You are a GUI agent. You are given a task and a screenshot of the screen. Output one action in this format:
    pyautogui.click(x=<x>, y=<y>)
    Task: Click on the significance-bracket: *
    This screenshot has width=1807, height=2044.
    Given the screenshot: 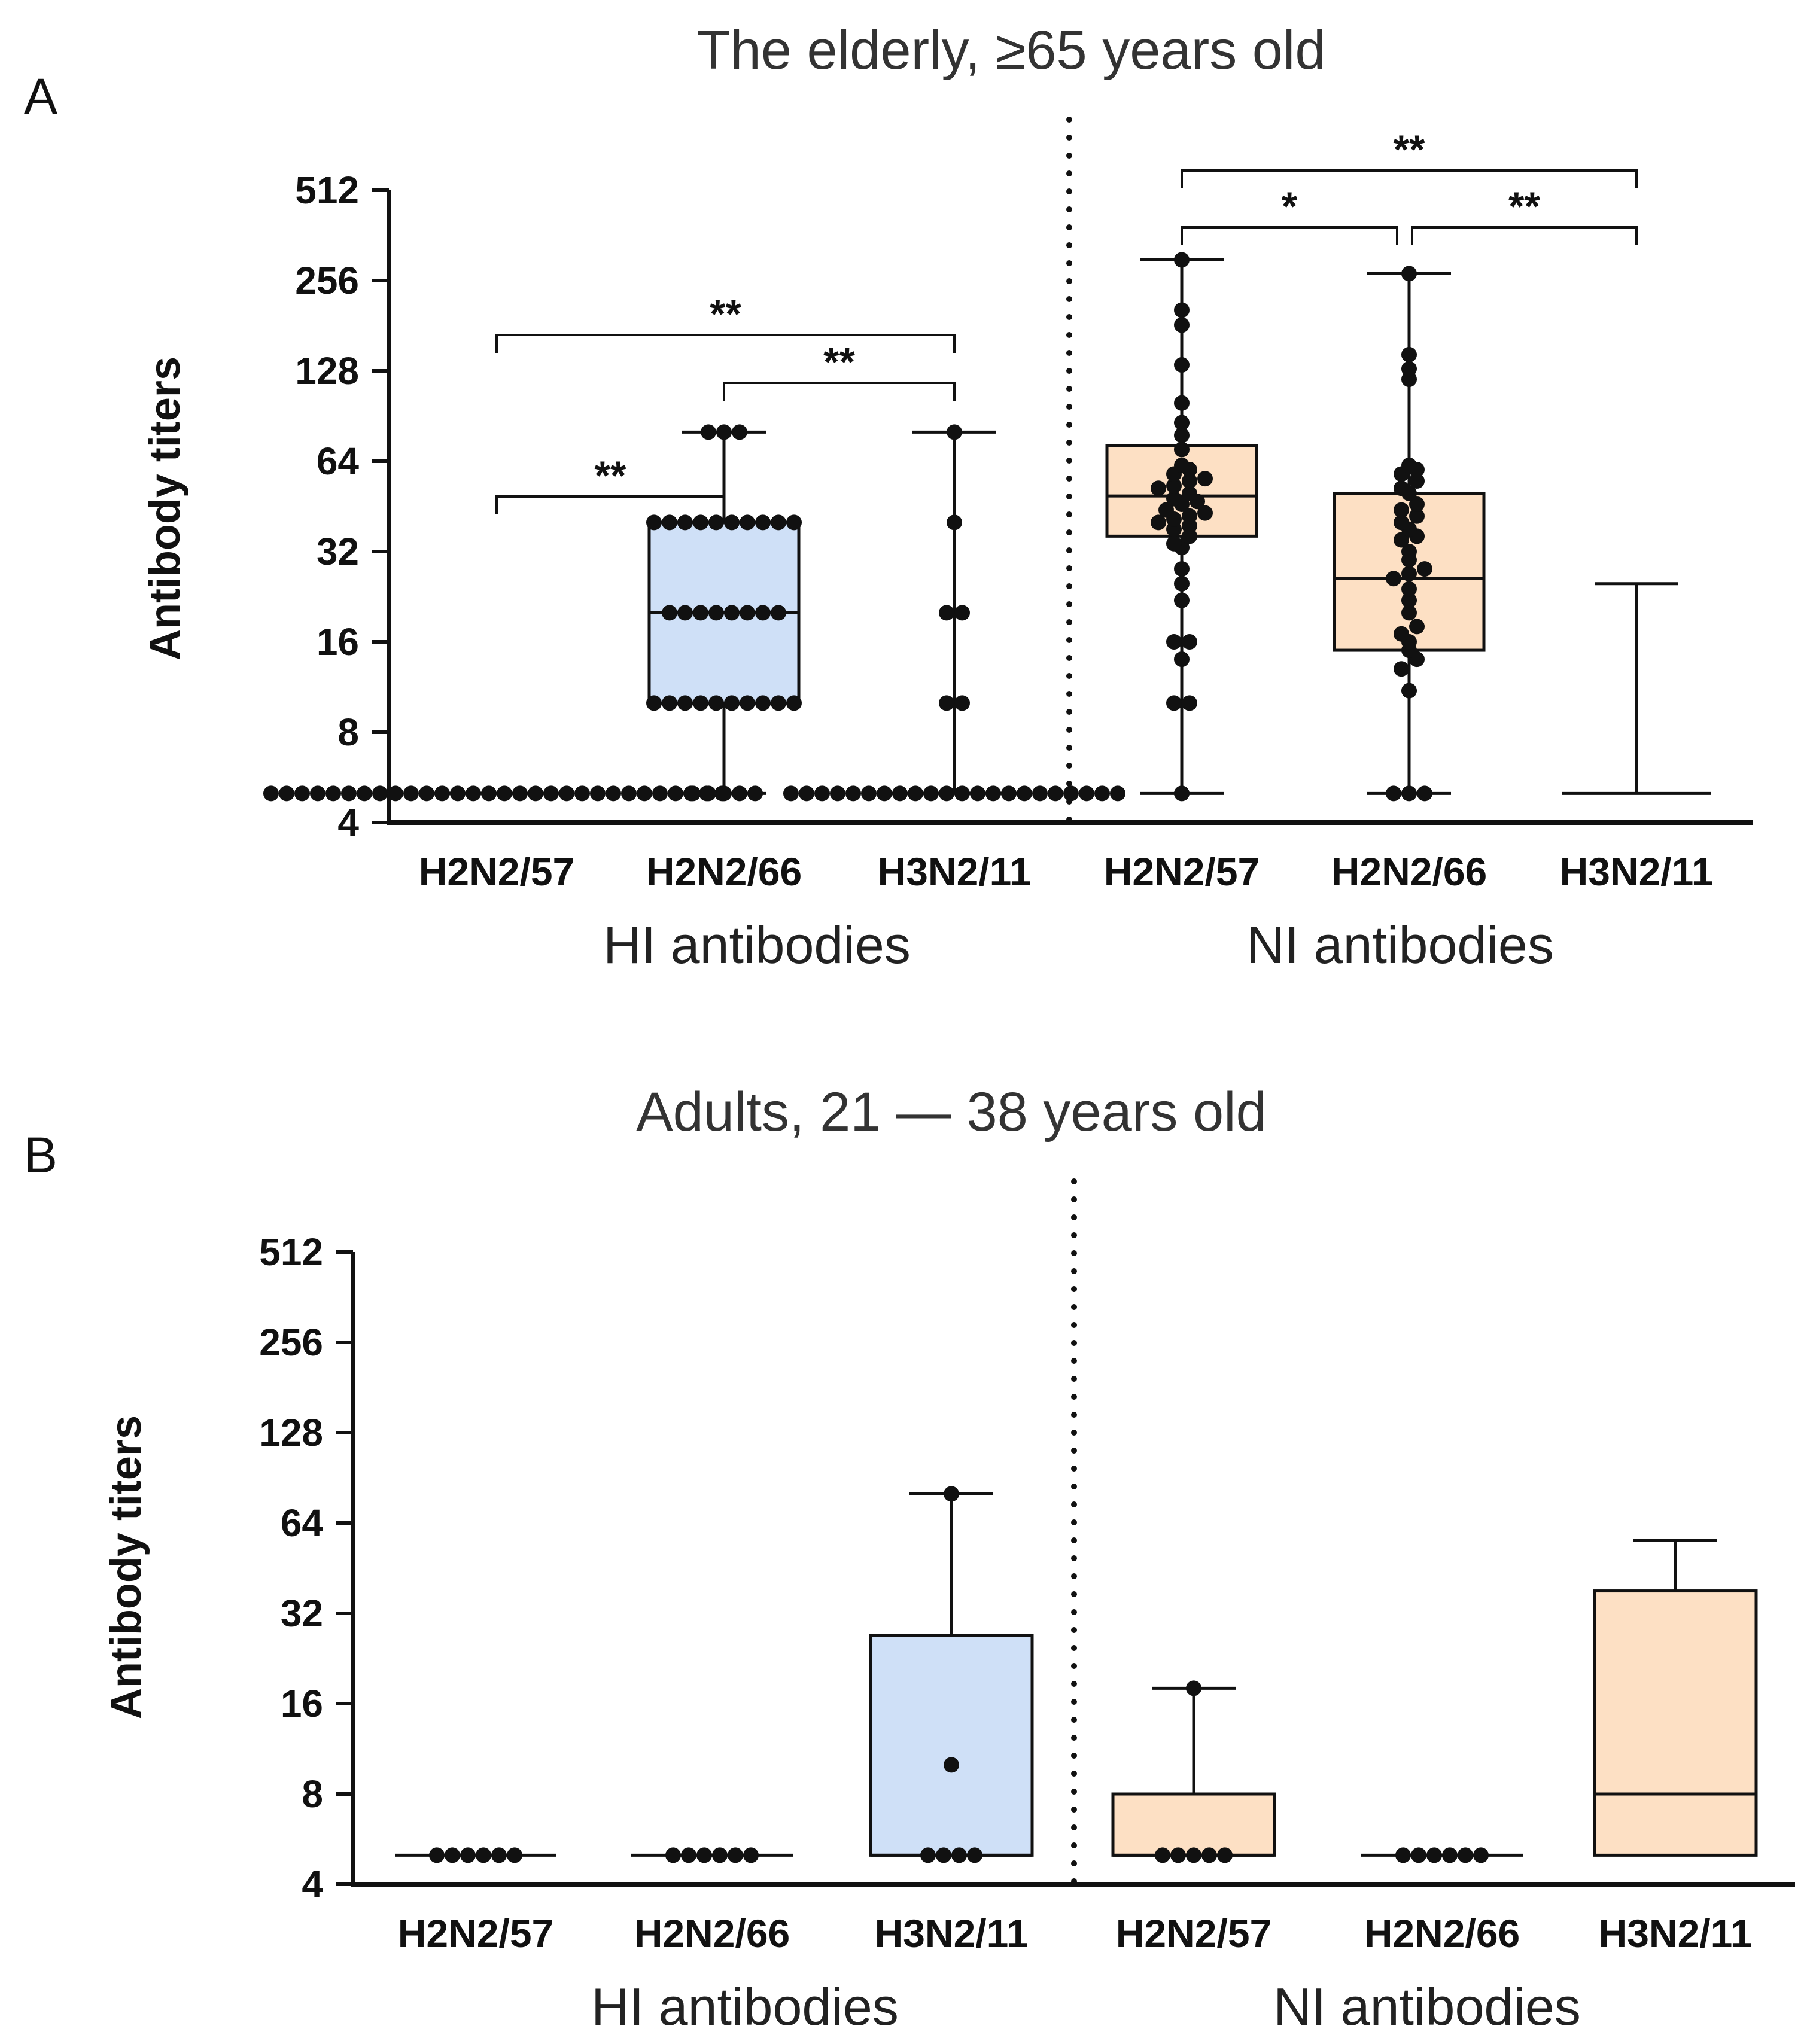 What is the action you would take?
    pyautogui.click(x=1289, y=214)
    